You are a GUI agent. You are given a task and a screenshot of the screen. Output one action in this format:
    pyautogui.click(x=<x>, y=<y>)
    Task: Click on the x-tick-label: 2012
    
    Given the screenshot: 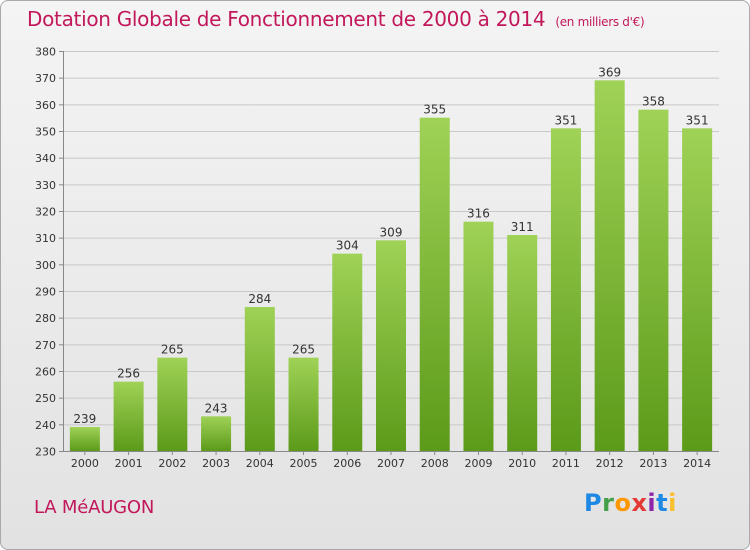 What is the action you would take?
    pyautogui.click(x=610, y=463)
    